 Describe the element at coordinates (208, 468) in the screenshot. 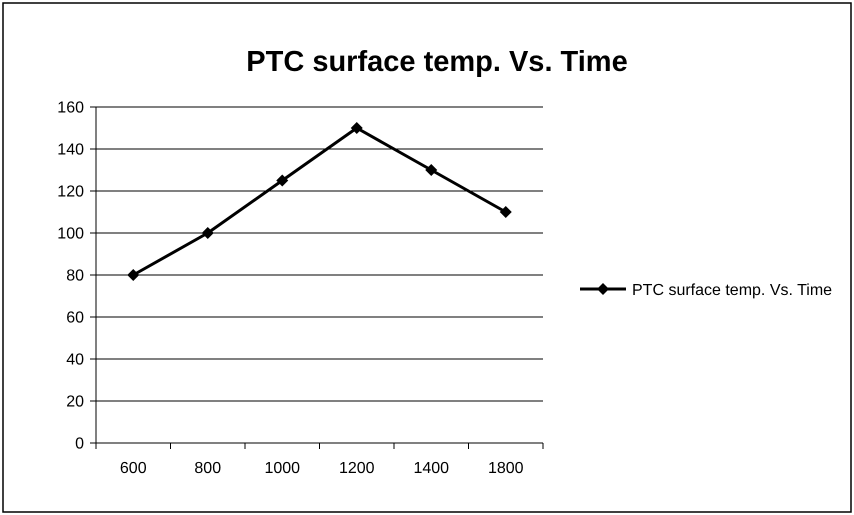

I see `x-tick-label: 800` at that location.